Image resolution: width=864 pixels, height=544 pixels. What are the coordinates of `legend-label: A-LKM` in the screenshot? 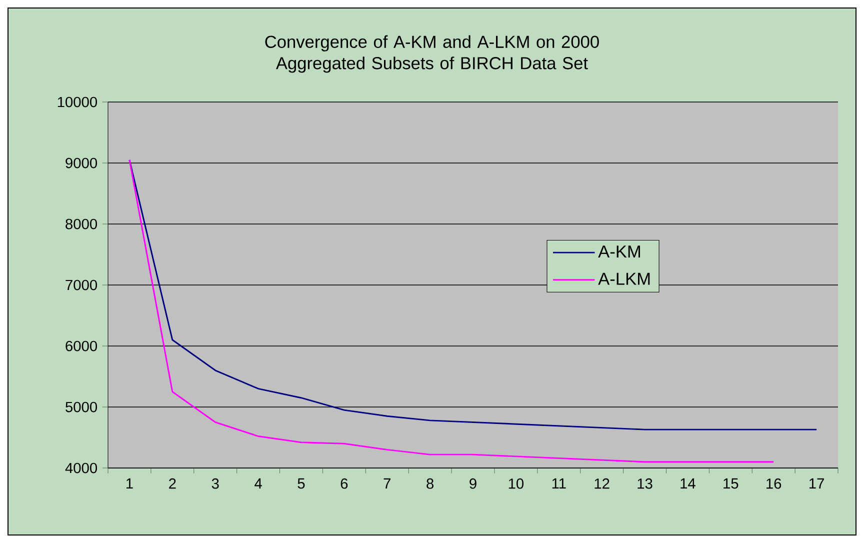 It's located at (624, 278).